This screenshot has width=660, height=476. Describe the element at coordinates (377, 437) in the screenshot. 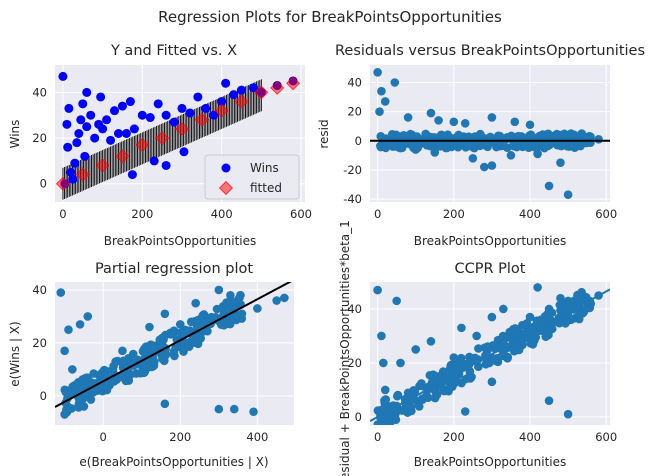

I see `x-tick-label: 0` at that location.